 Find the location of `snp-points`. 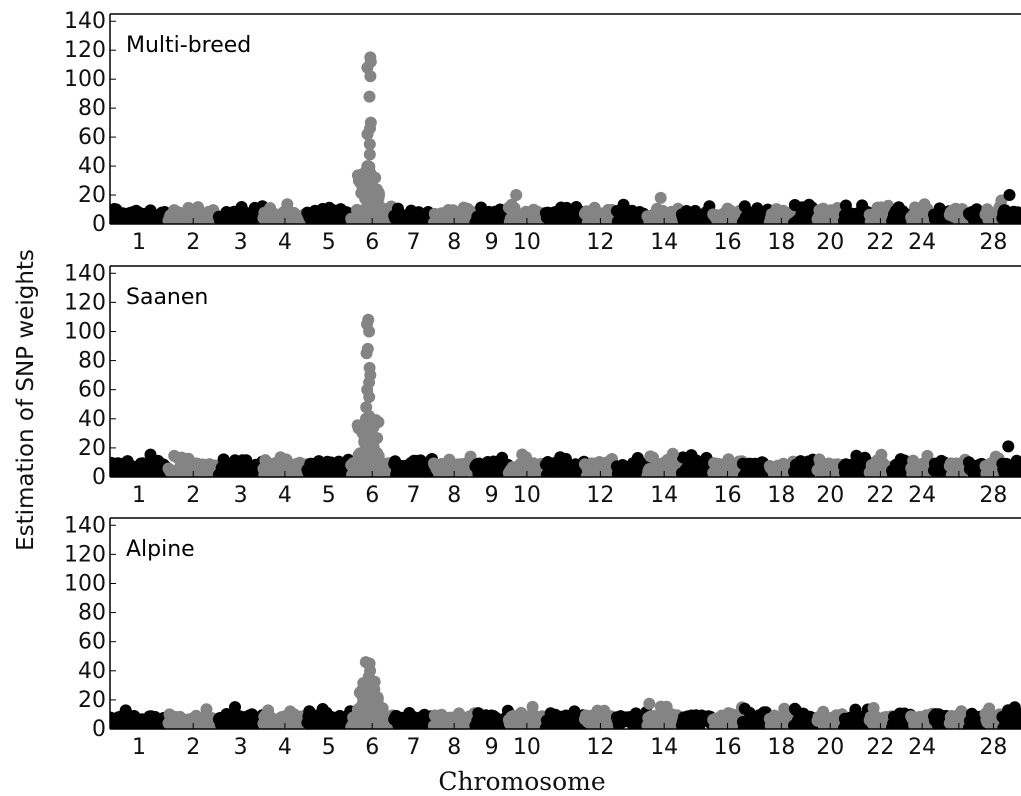

snp-points is located at coordinates (565, 692).